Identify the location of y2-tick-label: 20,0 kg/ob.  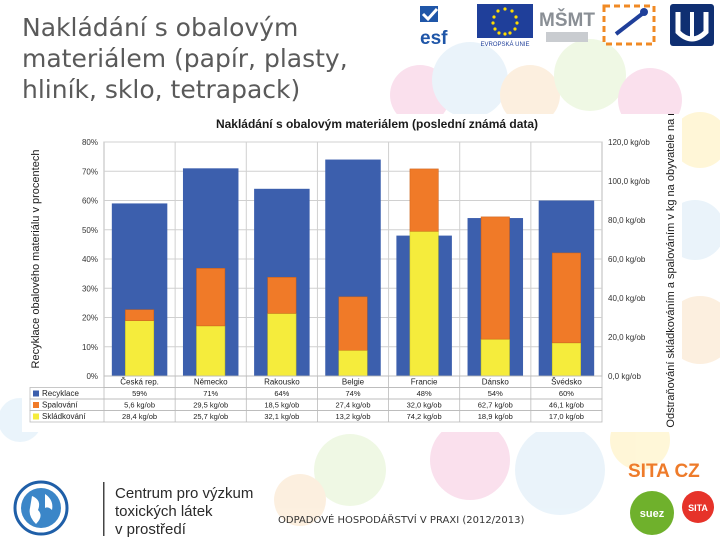
(627, 337).